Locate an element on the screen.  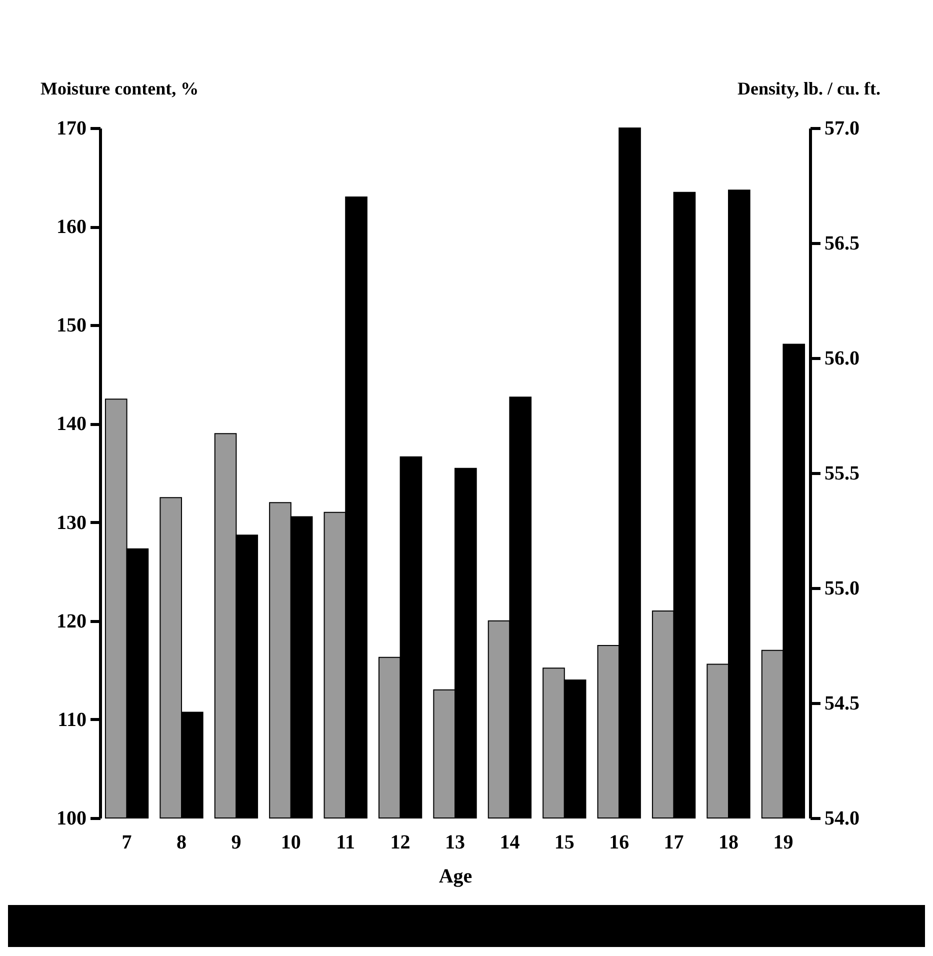
y2-tick-label: 56.0 is located at coordinates (842, 359).